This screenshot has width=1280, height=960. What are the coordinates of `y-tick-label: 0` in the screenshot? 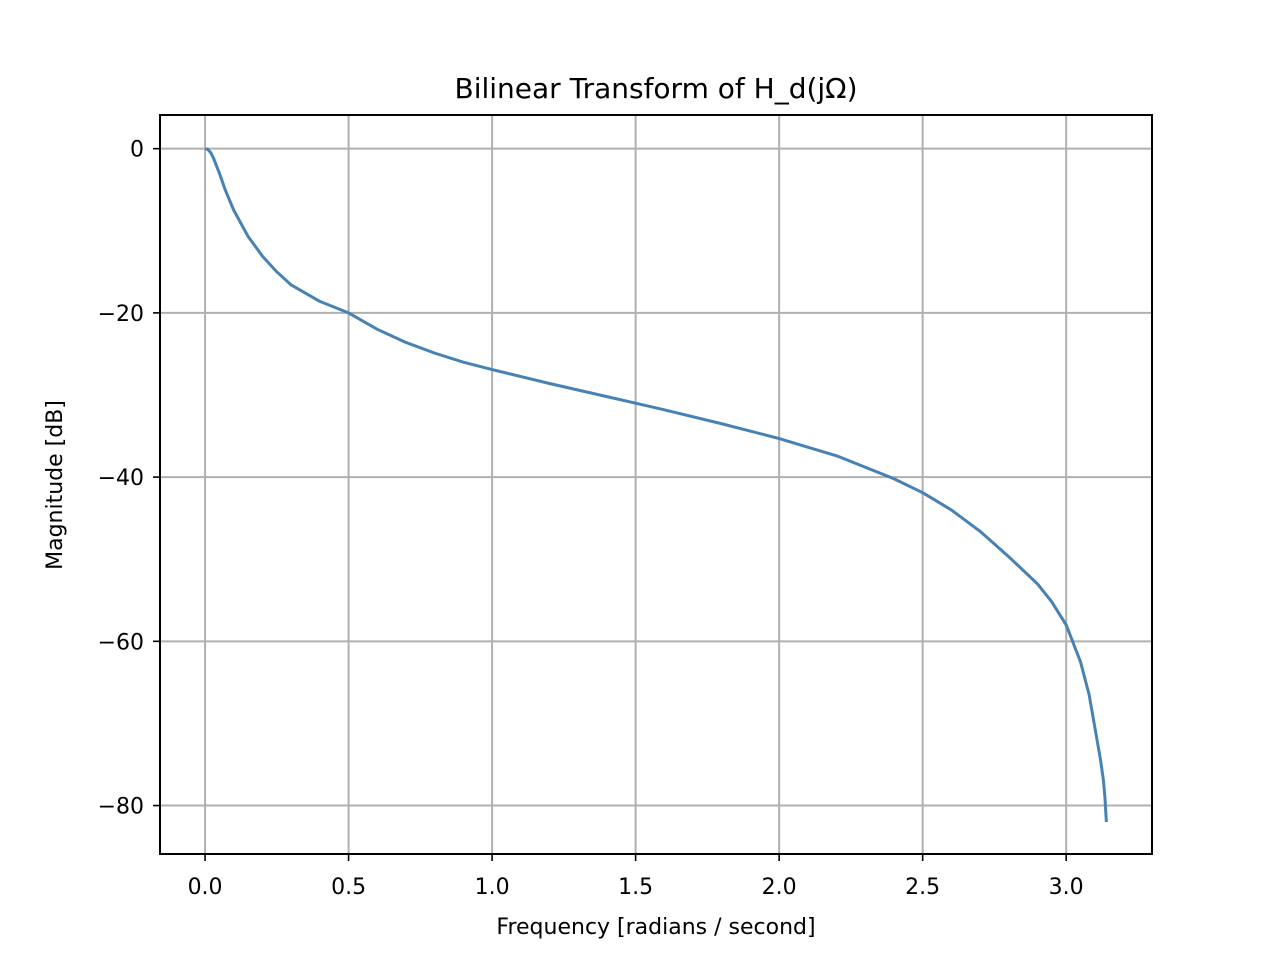 It's located at (137, 150).